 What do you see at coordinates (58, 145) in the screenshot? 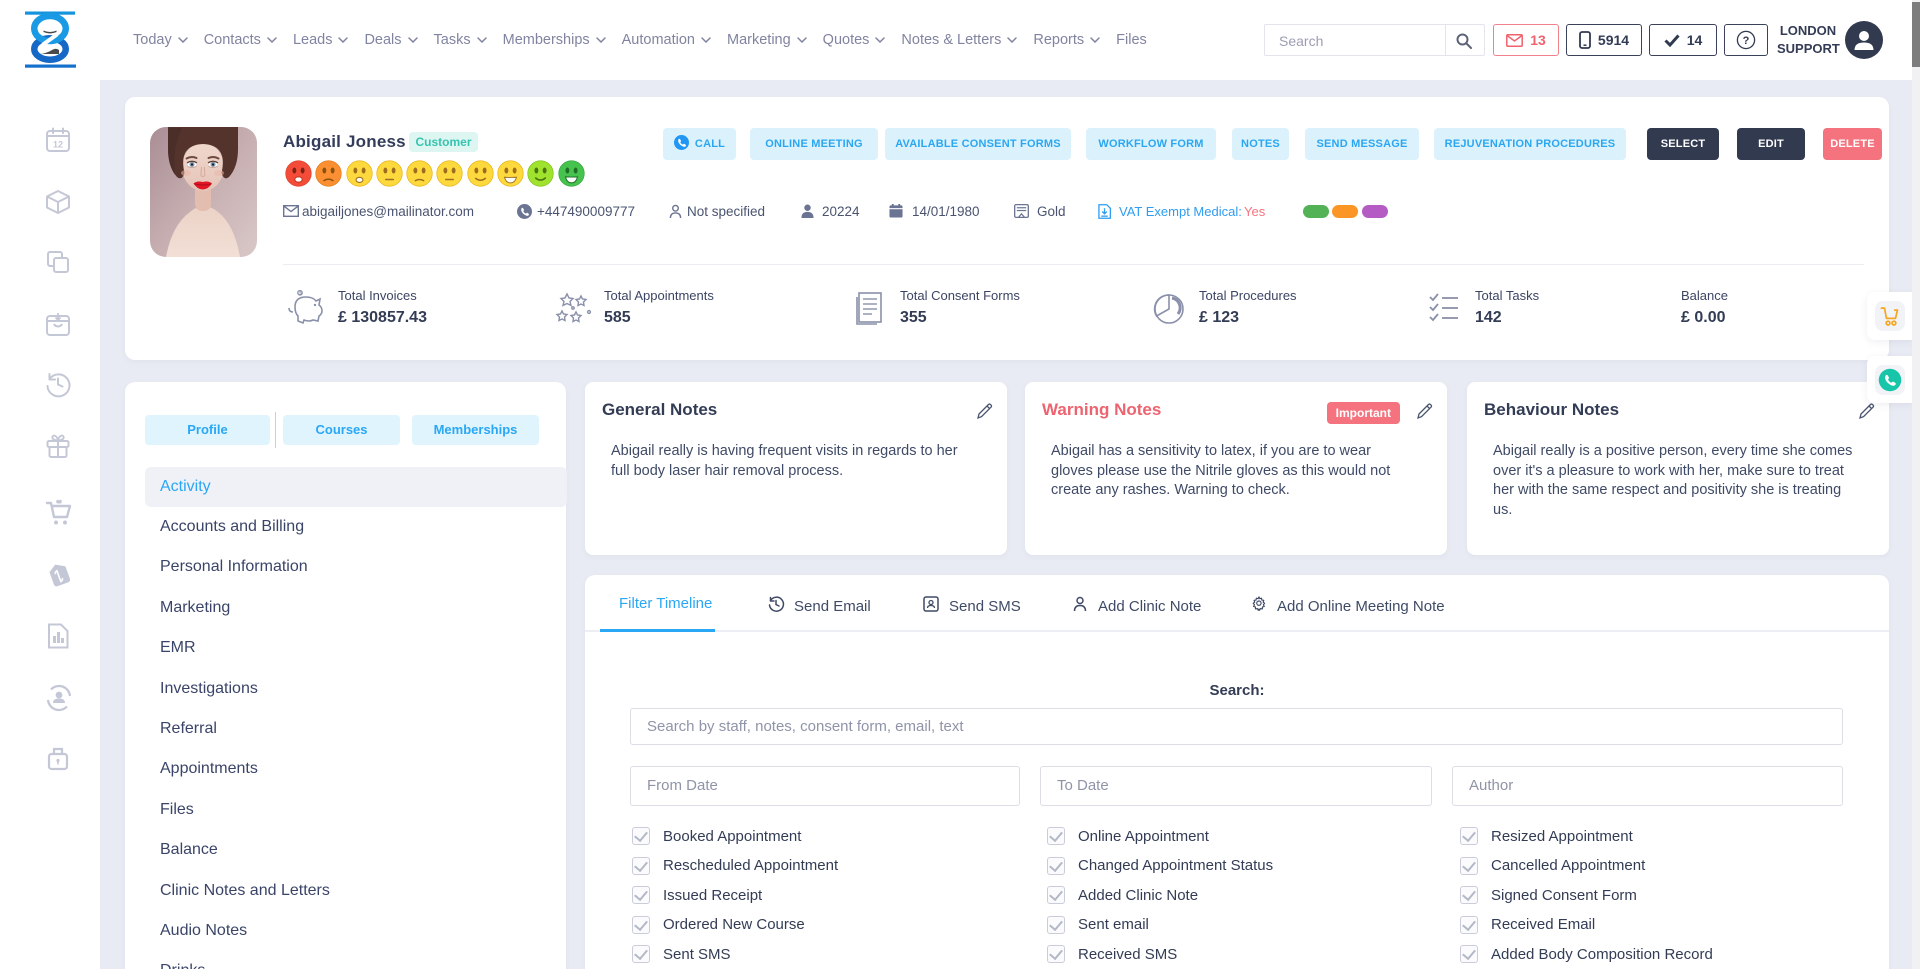
I see `svg-text: 12` at bounding box center [58, 145].